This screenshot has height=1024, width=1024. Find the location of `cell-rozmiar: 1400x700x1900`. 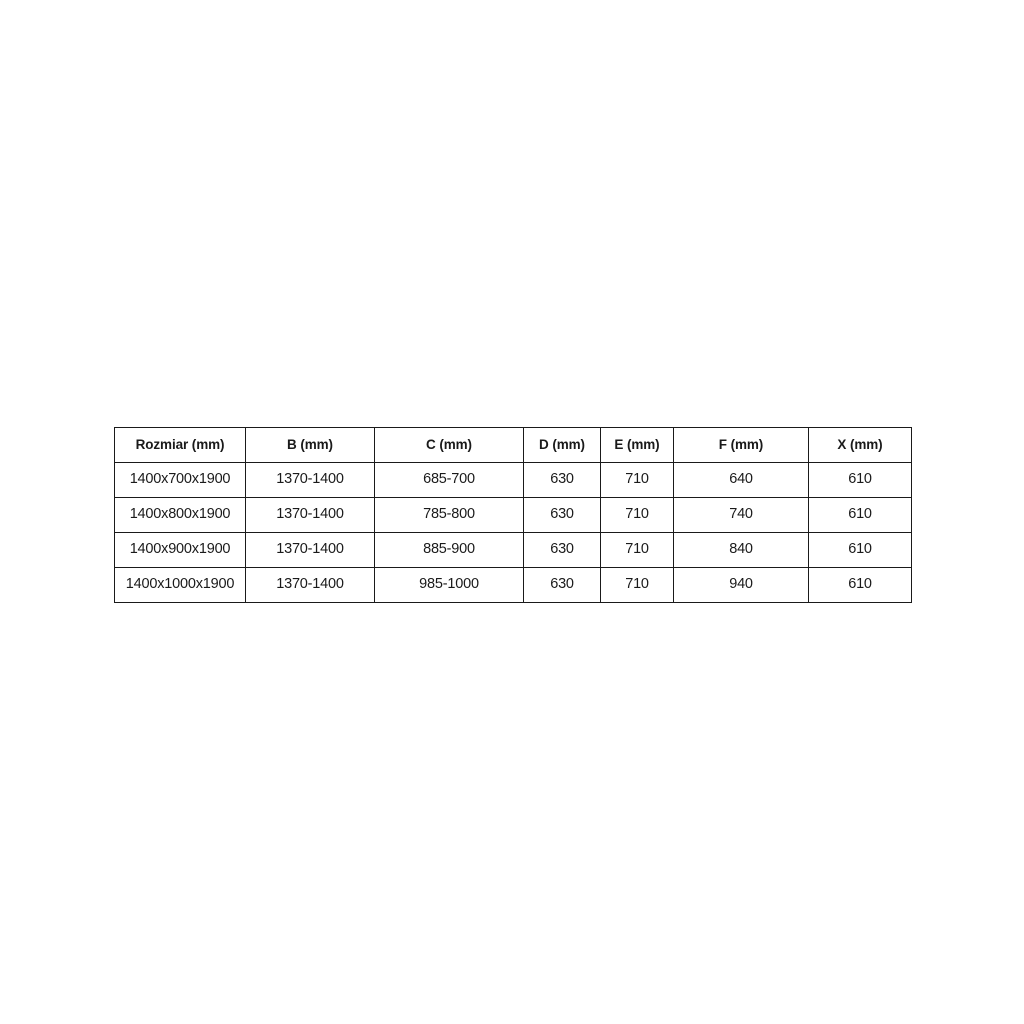

cell-rozmiar: 1400x700x1900 is located at coordinates (180, 480).